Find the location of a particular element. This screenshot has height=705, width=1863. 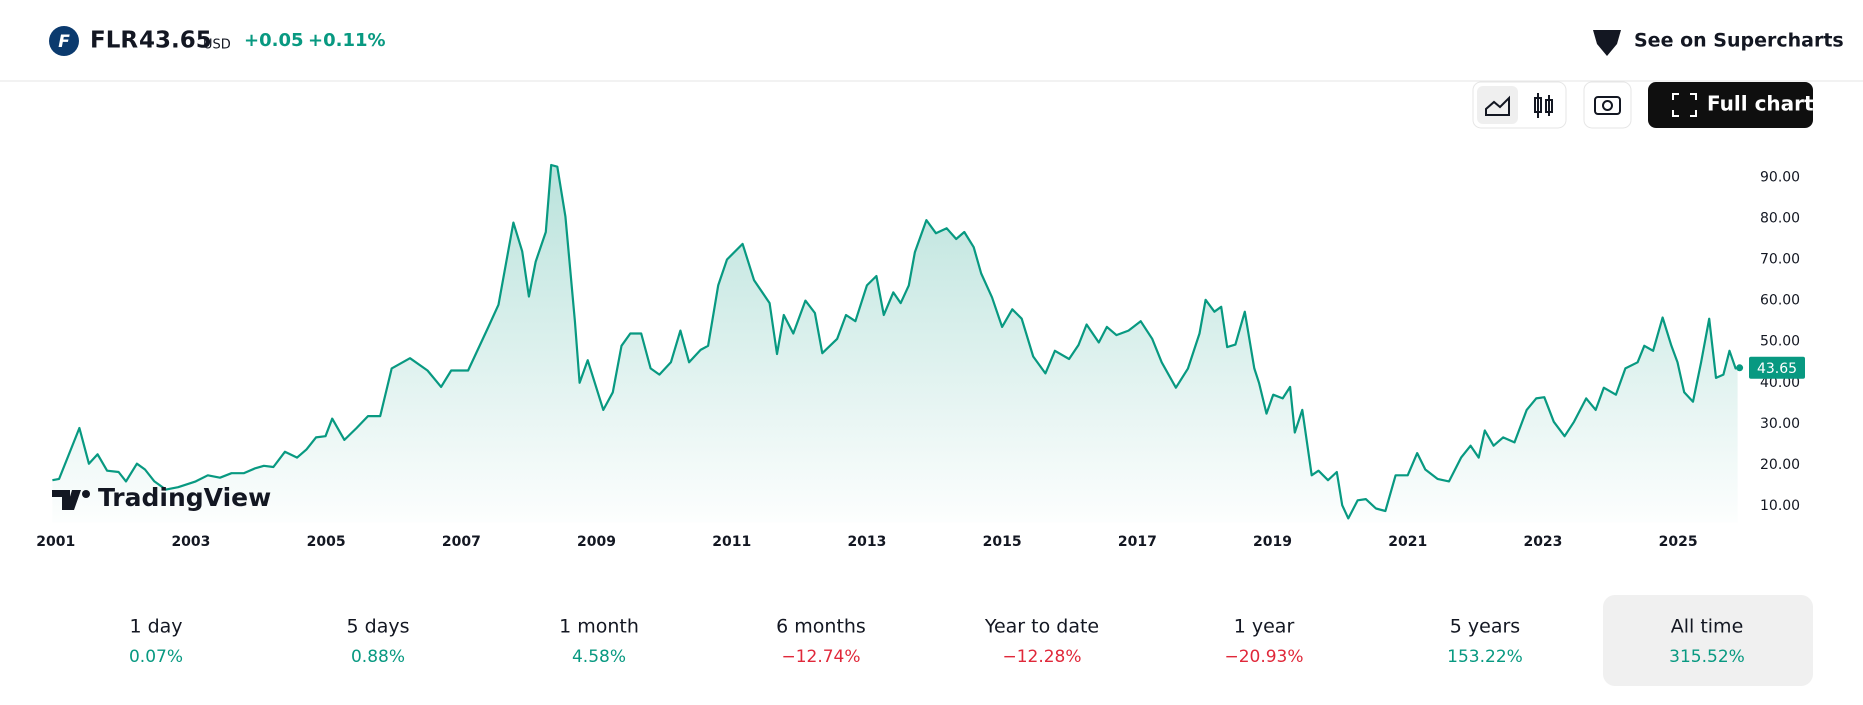

watermark-icon is located at coordinates (66, 500).